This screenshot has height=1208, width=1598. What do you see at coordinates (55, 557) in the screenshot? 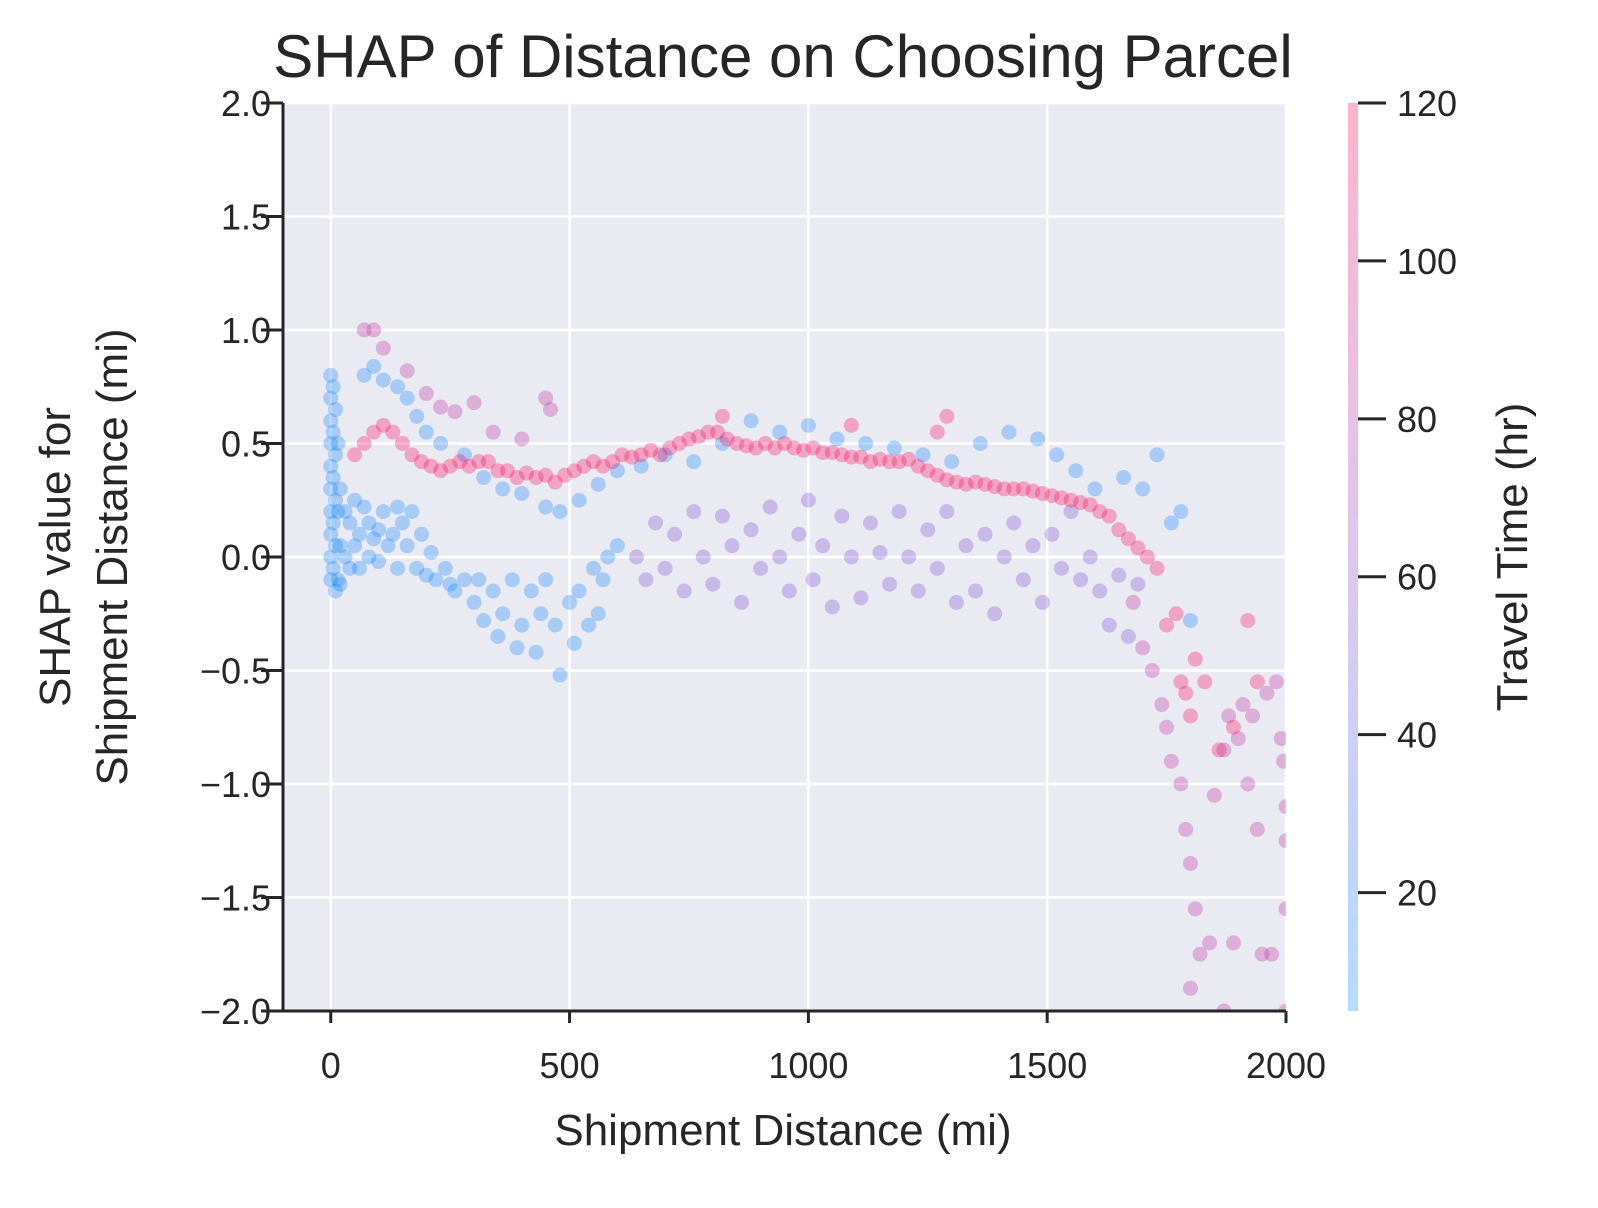
I see `y-axis-label-line-1: SHAP value for` at bounding box center [55, 557].